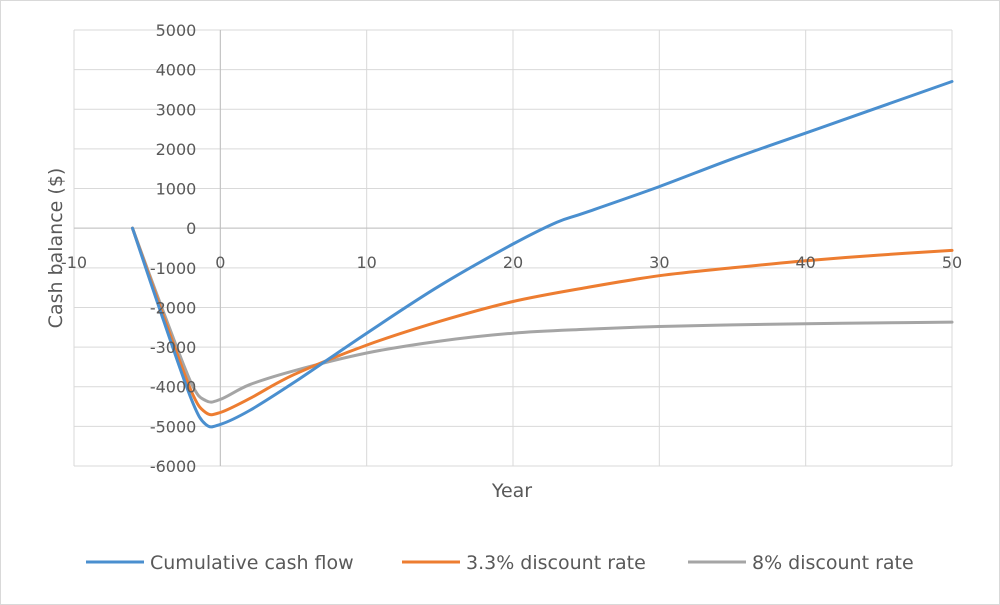 Image resolution: width=1000 pixels, height=605 pixels. What do you see at coordinates (176, 109) in the screenshot?
I see `y-tick-label: 3000` at bounding box center [176, 109].